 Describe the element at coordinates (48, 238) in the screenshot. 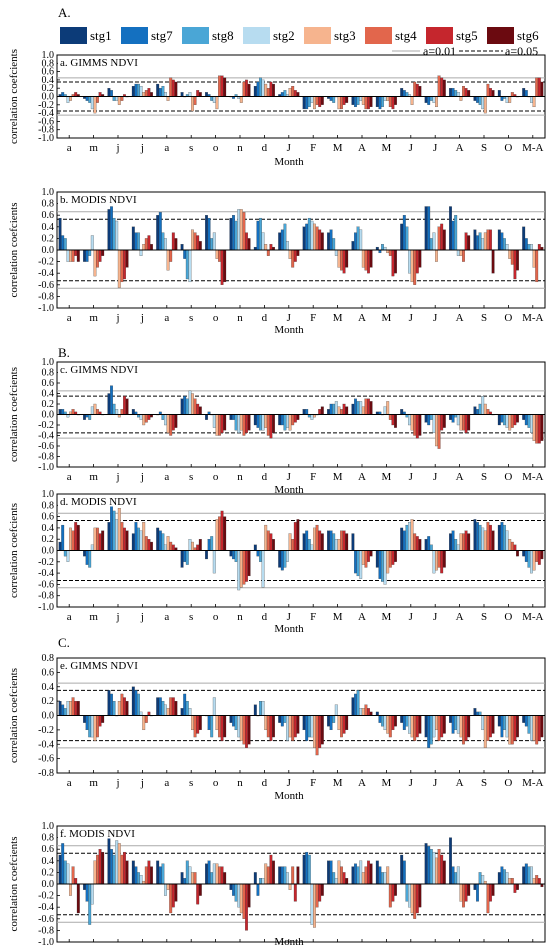

I see `y-tick-label: 0.2` at that location.